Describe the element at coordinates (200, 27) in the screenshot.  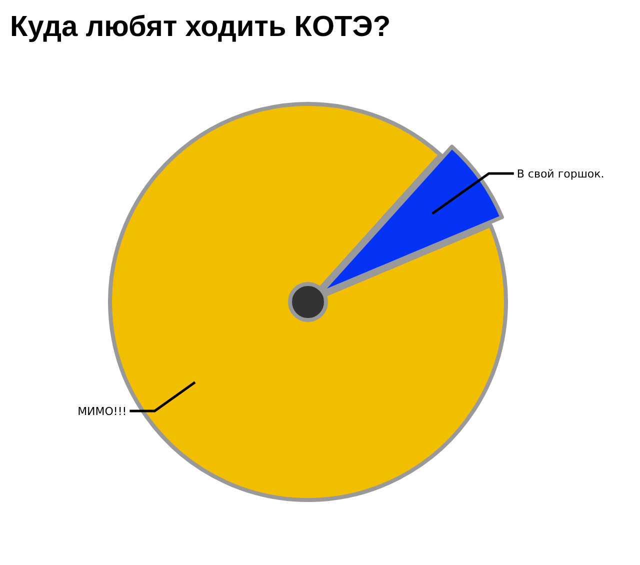
I see `chart-title: Куда любят ходить КОТЭ?` at that location.